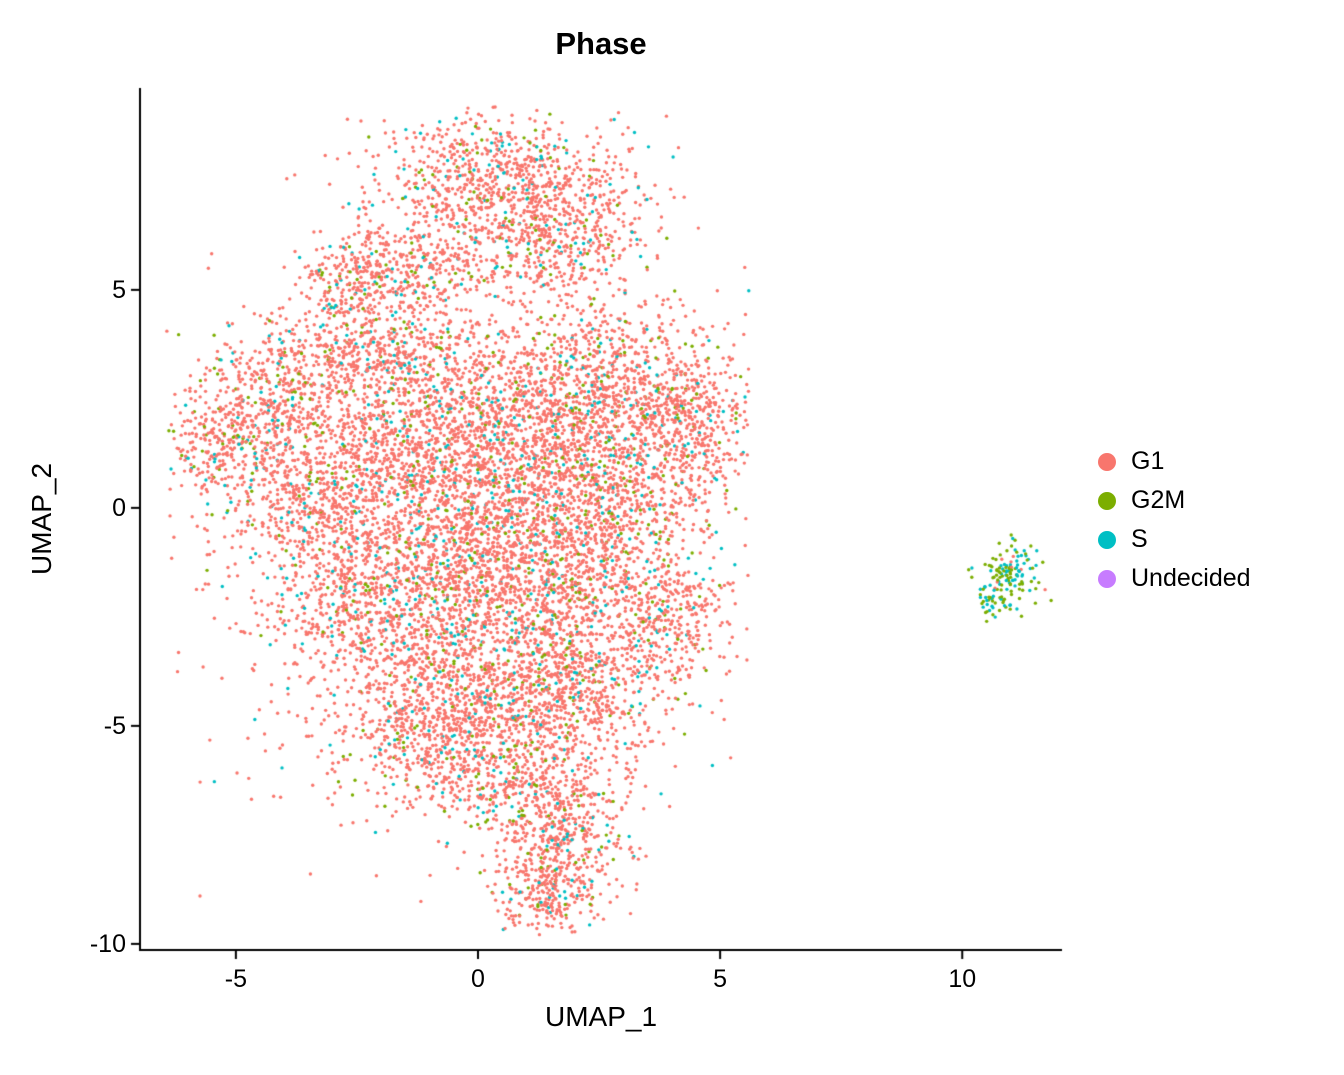  What do you see at coordinates (107, 943) in the screenshot?
I see `y-tick-label: -10` at bounding box center [107, 943].